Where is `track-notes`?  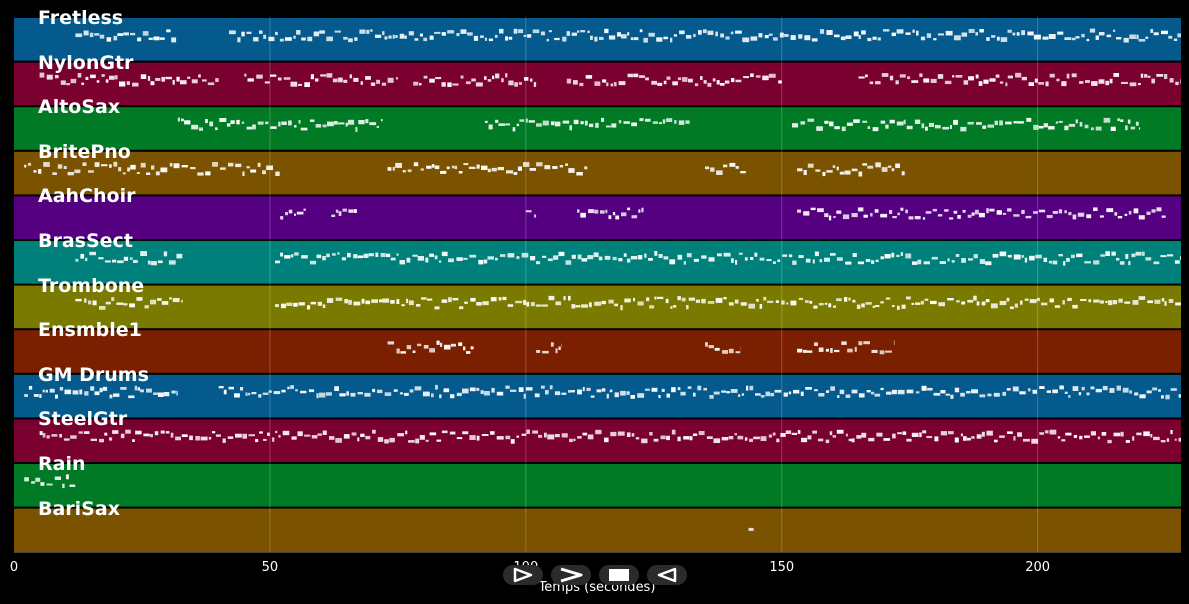
track-notes is located at coordinates (659, 124).